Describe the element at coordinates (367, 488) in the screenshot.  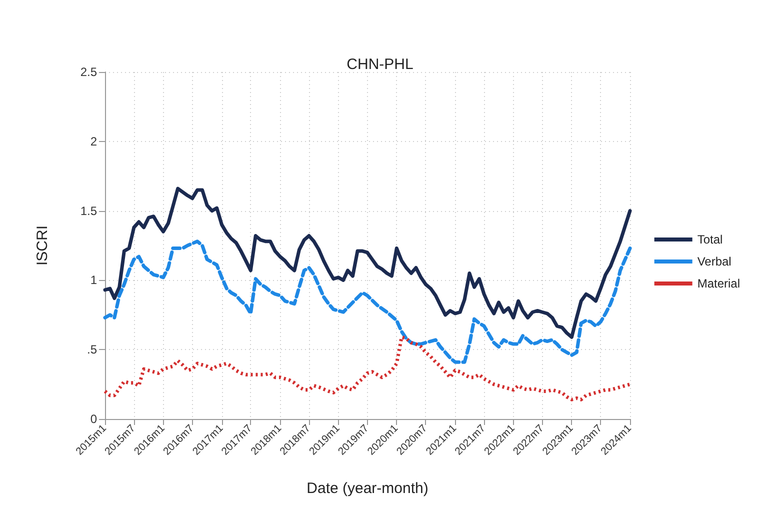
I see `x-axis-title: Date (year-month)` at that location.